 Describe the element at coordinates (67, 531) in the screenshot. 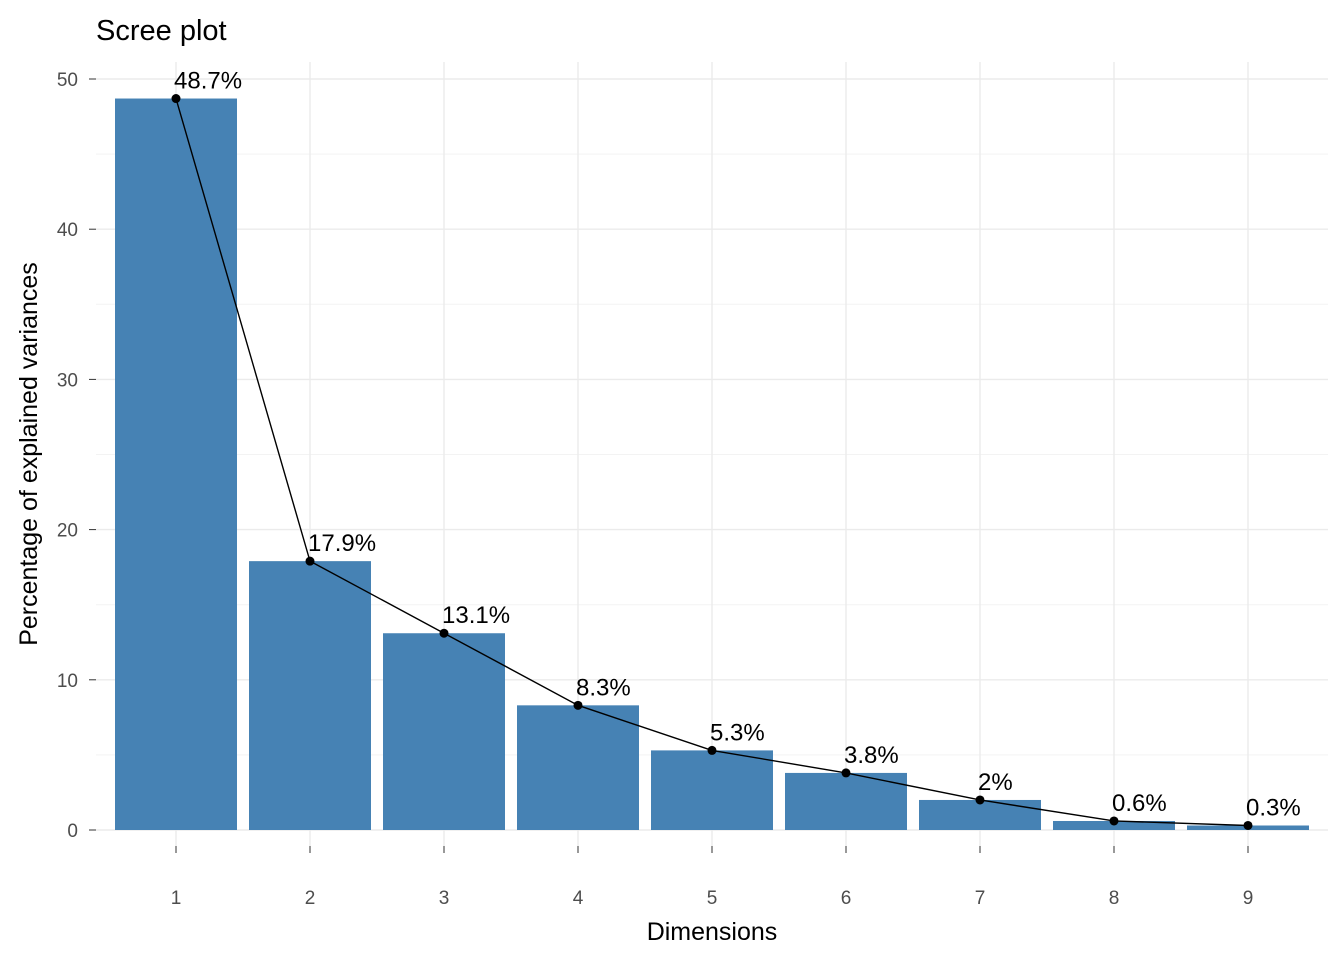

I see `y-tick-label: 20` at that location.